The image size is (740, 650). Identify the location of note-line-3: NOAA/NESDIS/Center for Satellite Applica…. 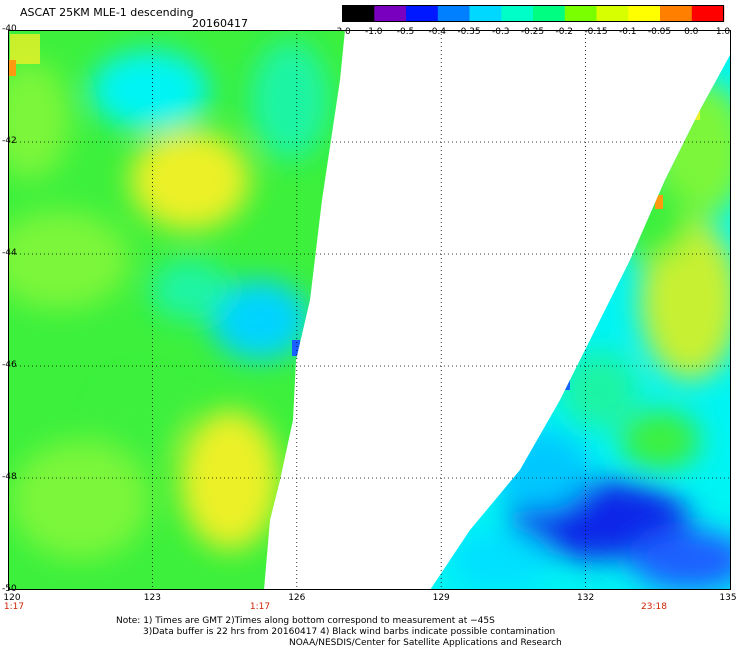
(425, 643).